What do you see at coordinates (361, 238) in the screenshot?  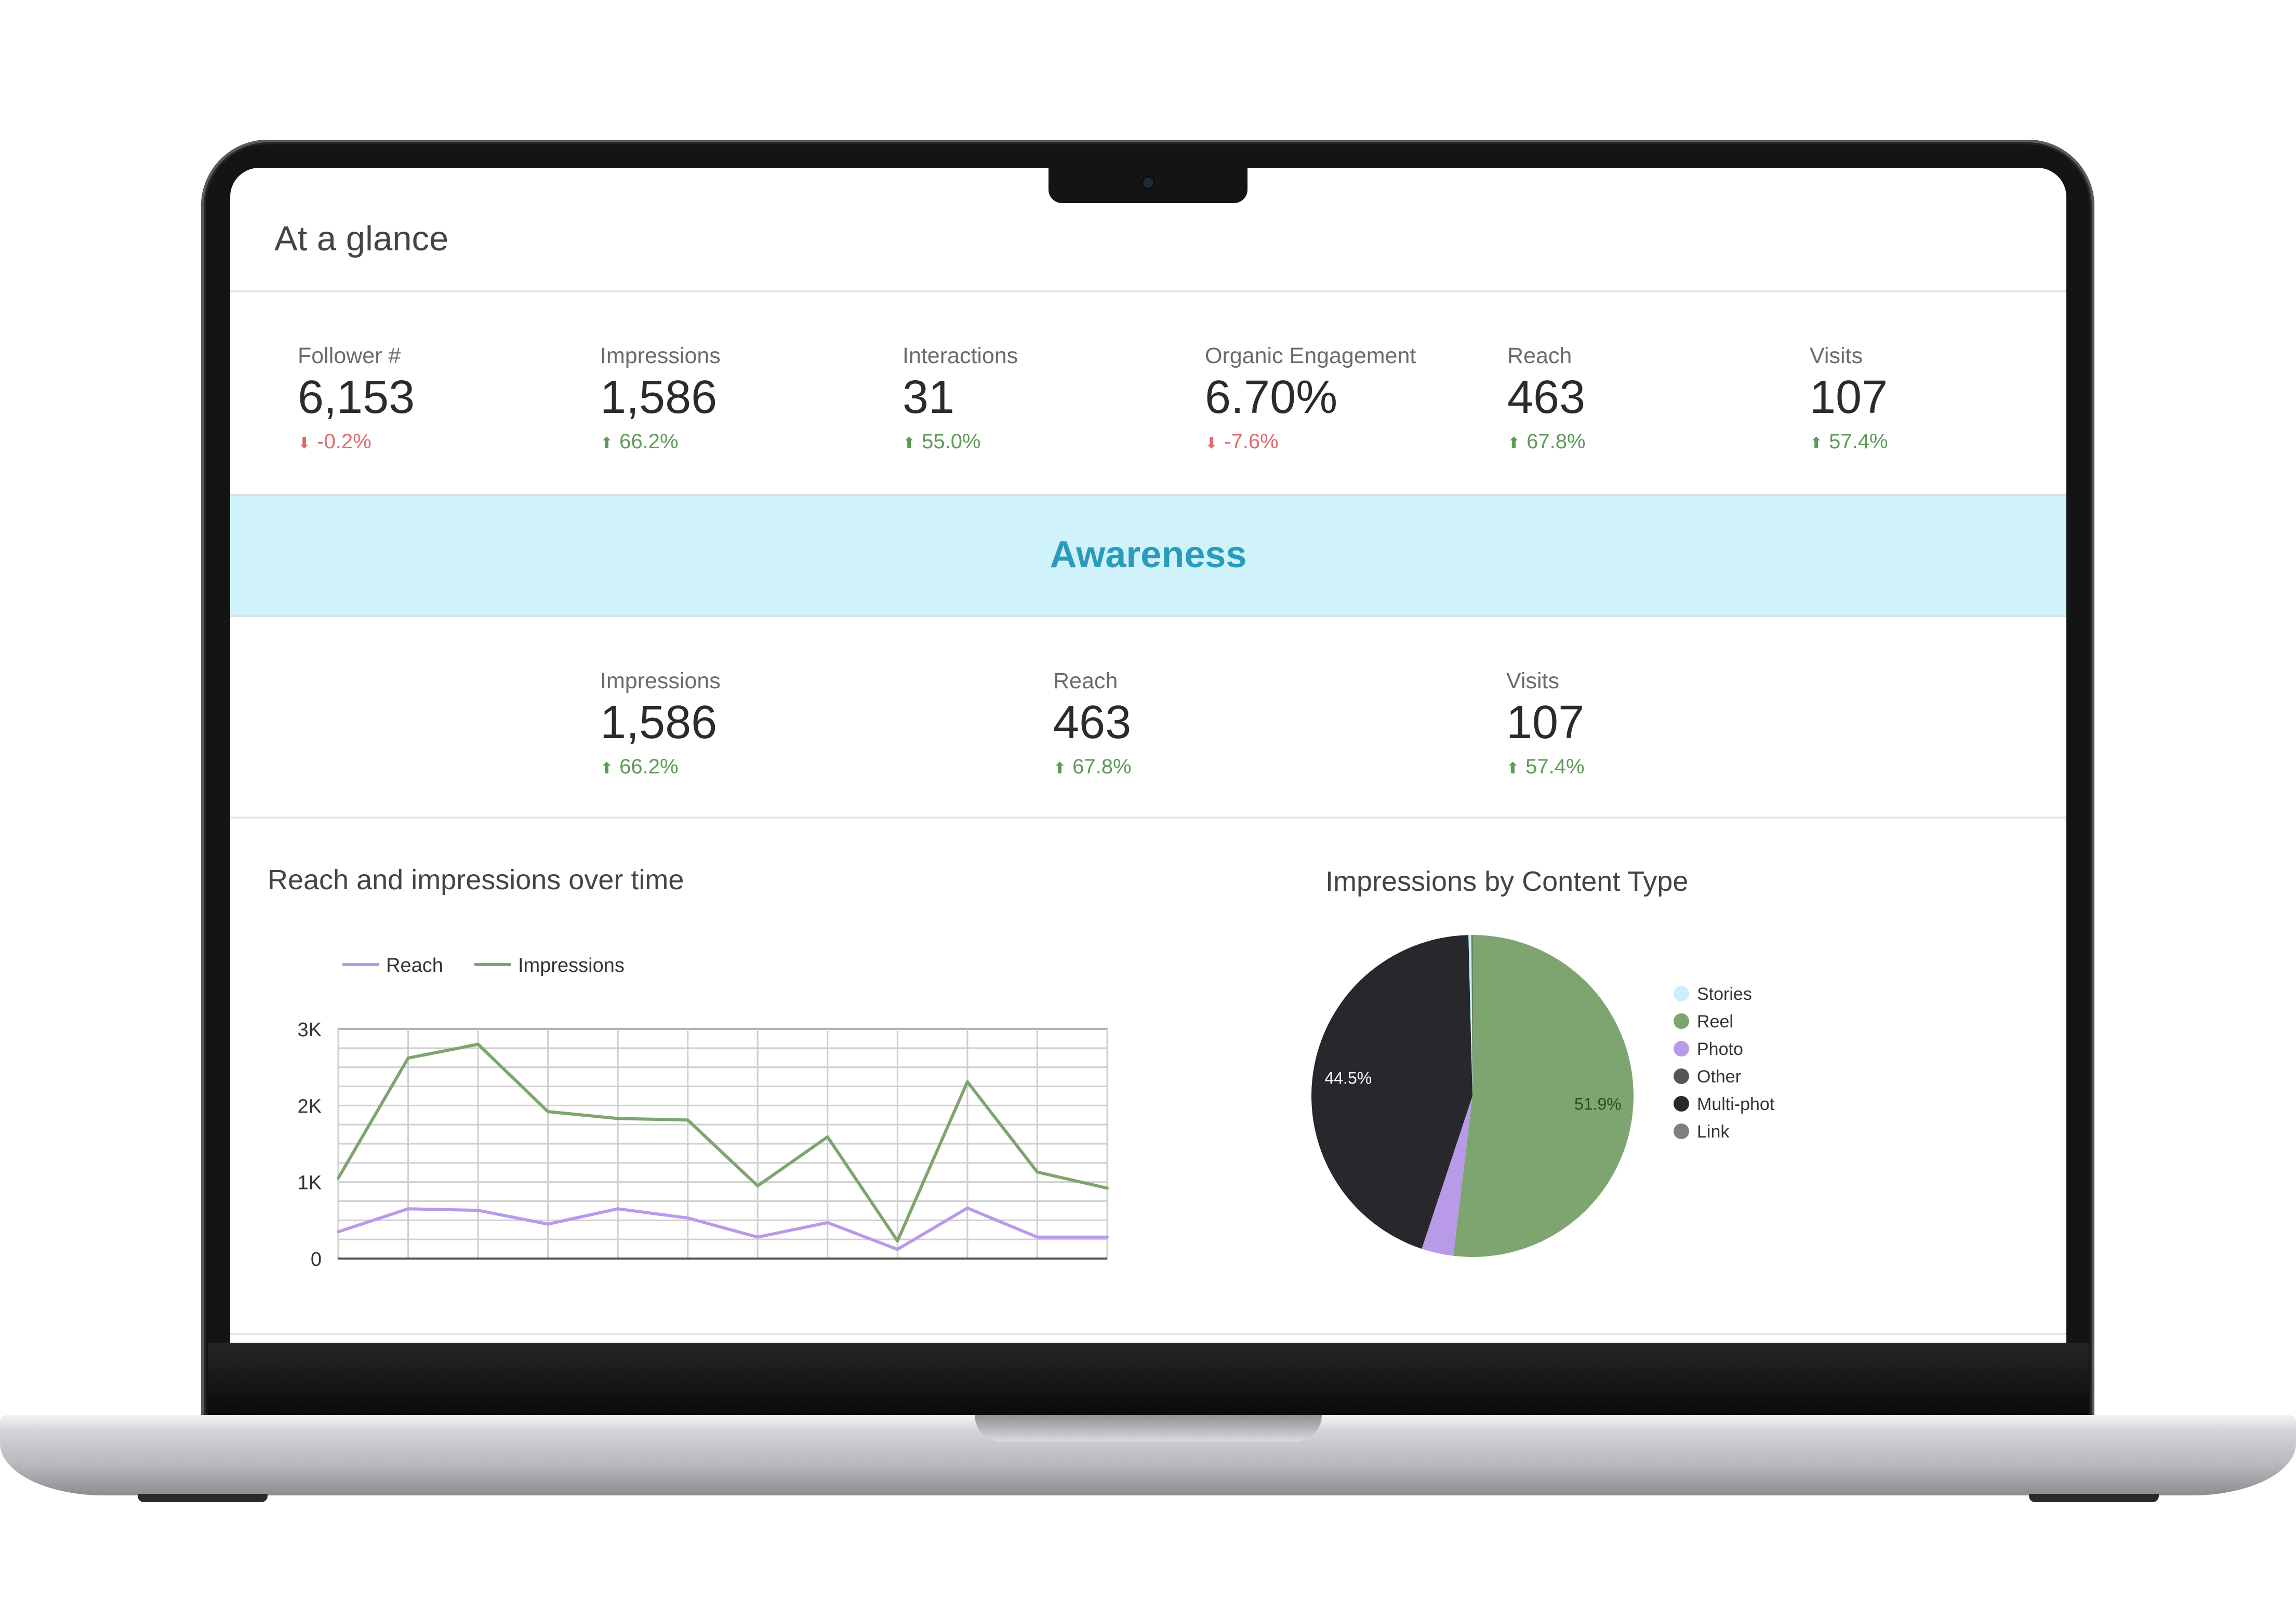 I see `page-title: At a glance` at bounding box center [361, 238].